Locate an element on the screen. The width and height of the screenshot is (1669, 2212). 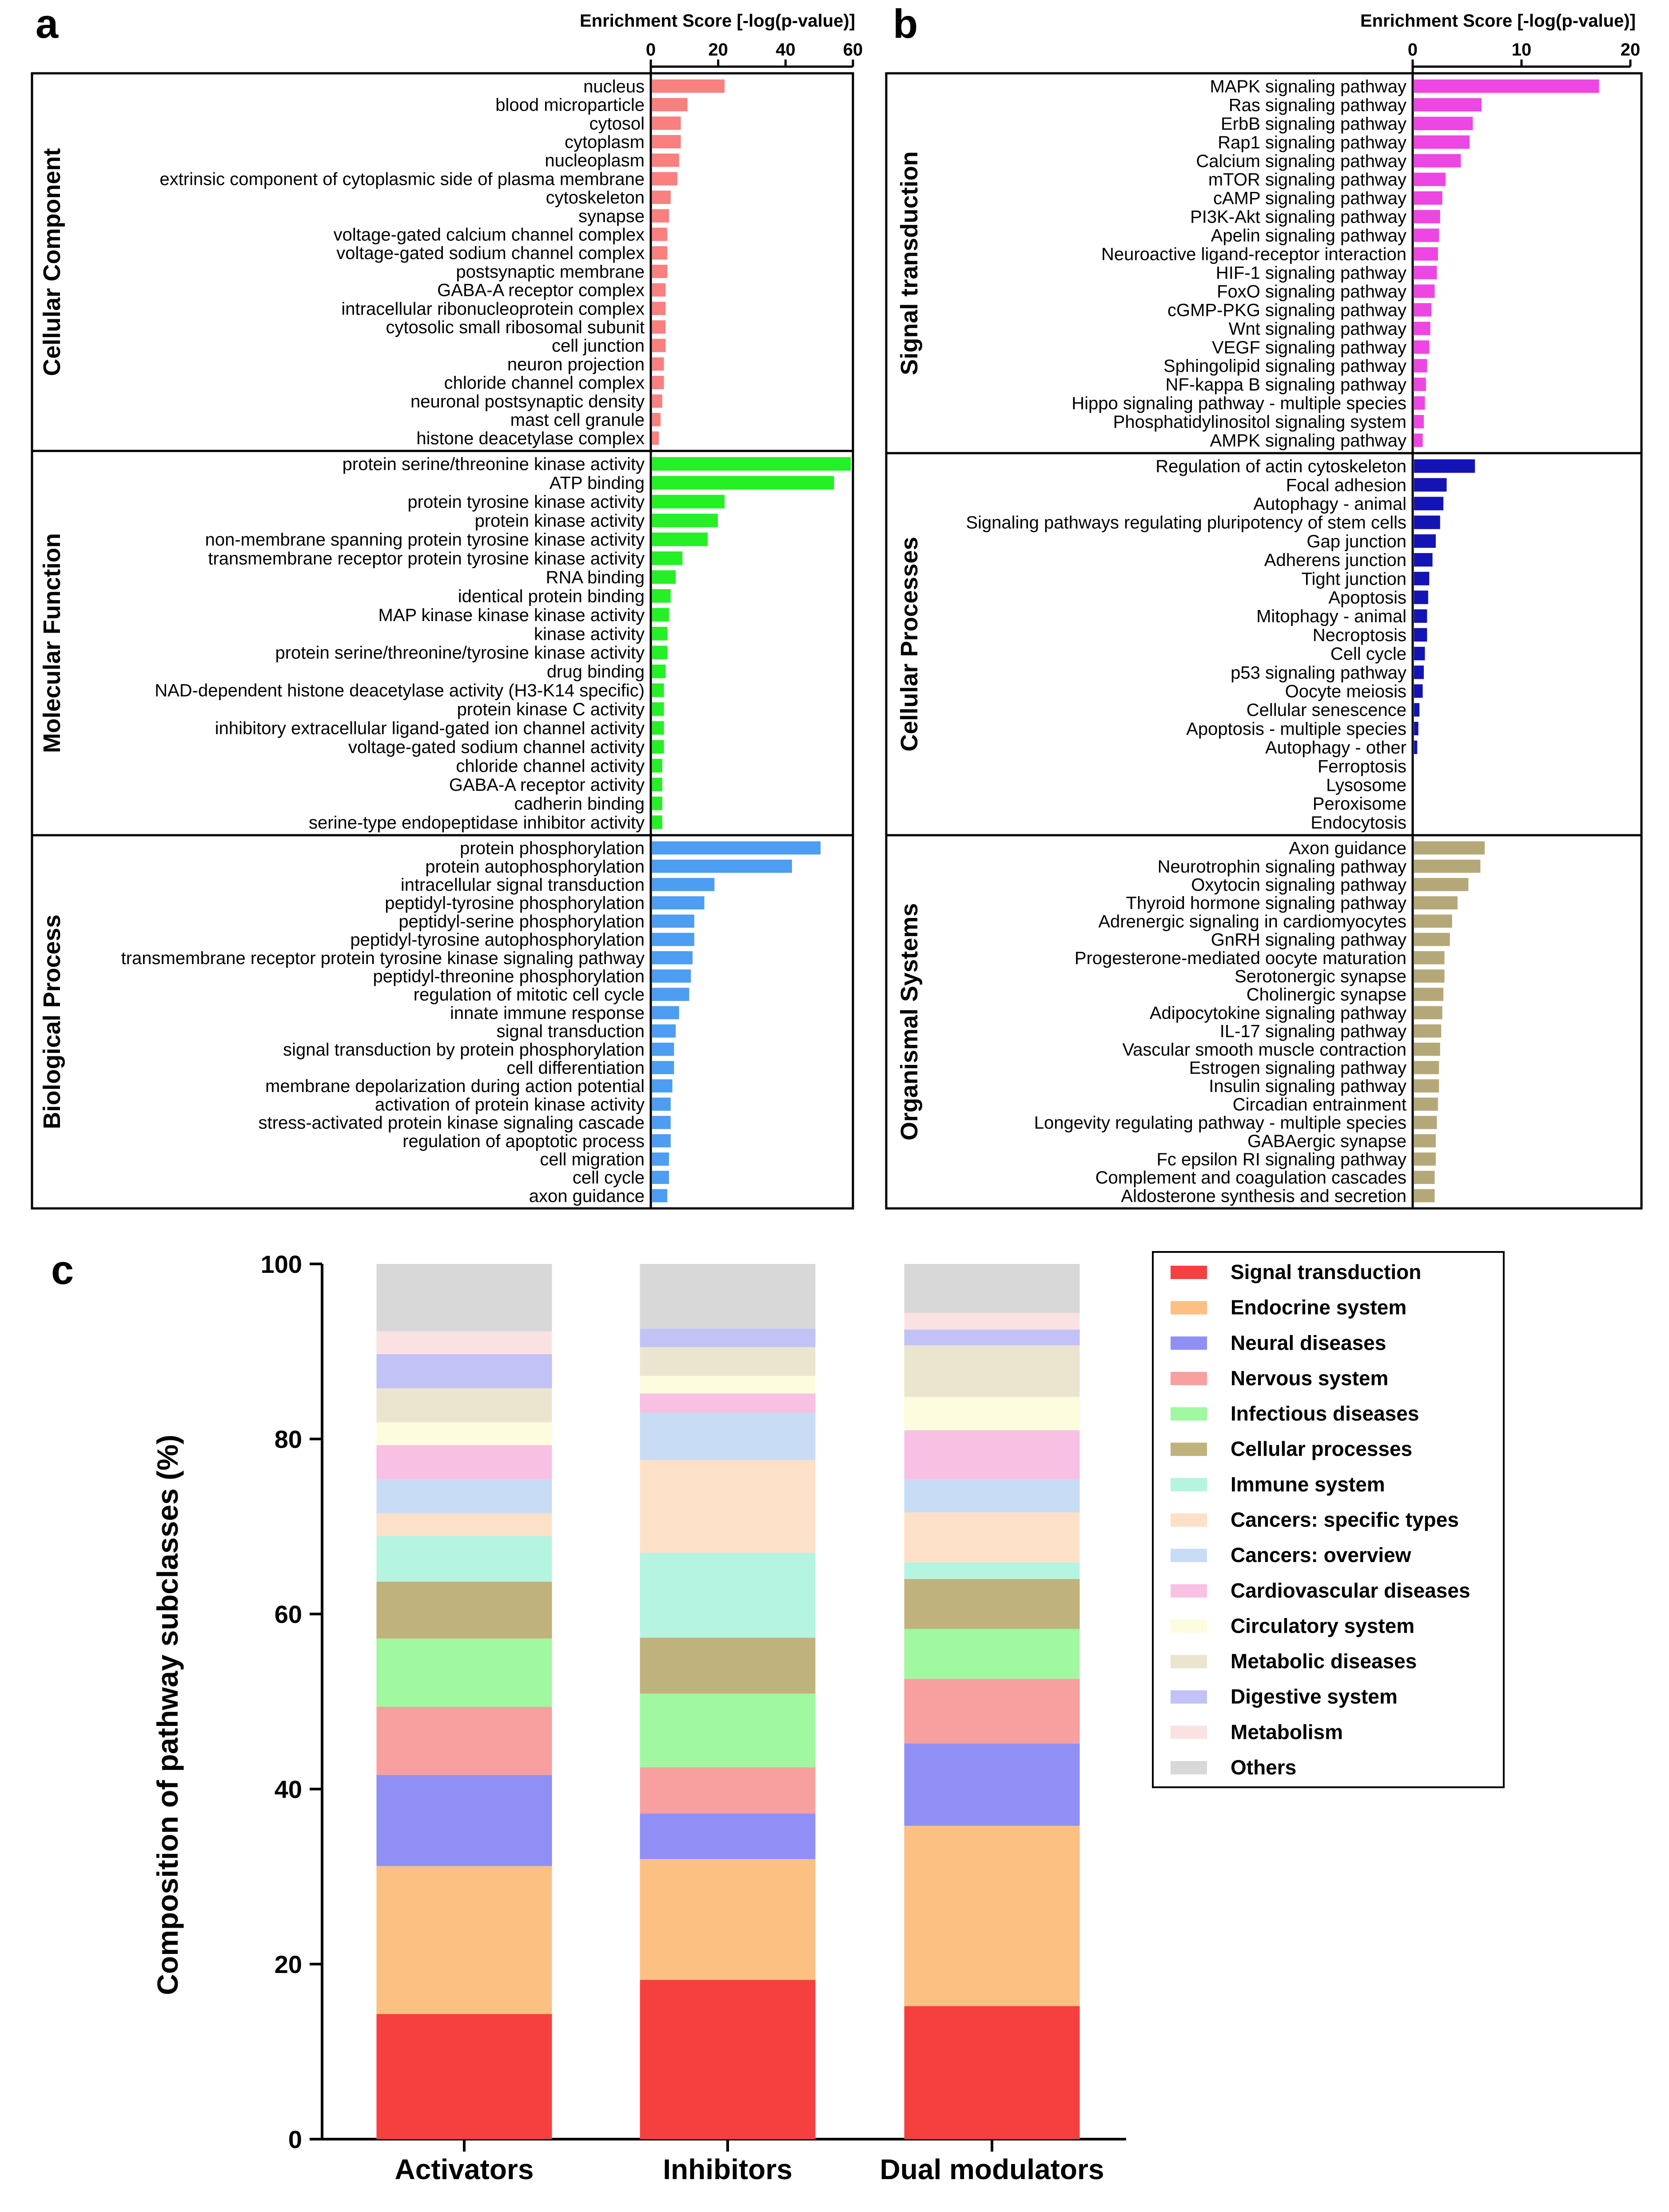
category-label: Calcium signaling pathway is located at coordinates (1301, 161).